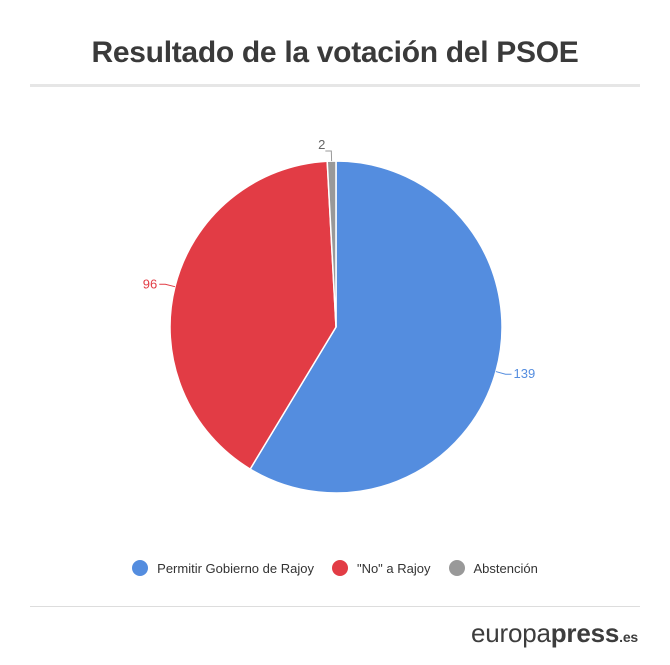 The height and width of the screenshot is (665, 670). Describe the element at coordinates (150, 283) in the screenshot. I see `data-label-no: 96` at that location.